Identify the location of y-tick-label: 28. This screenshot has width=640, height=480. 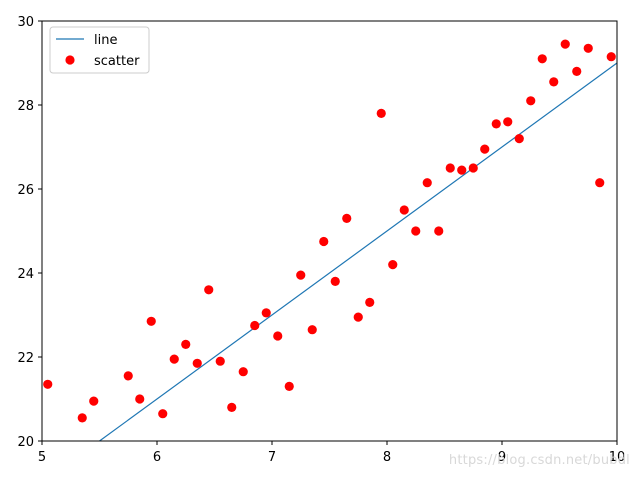
(25, 106).